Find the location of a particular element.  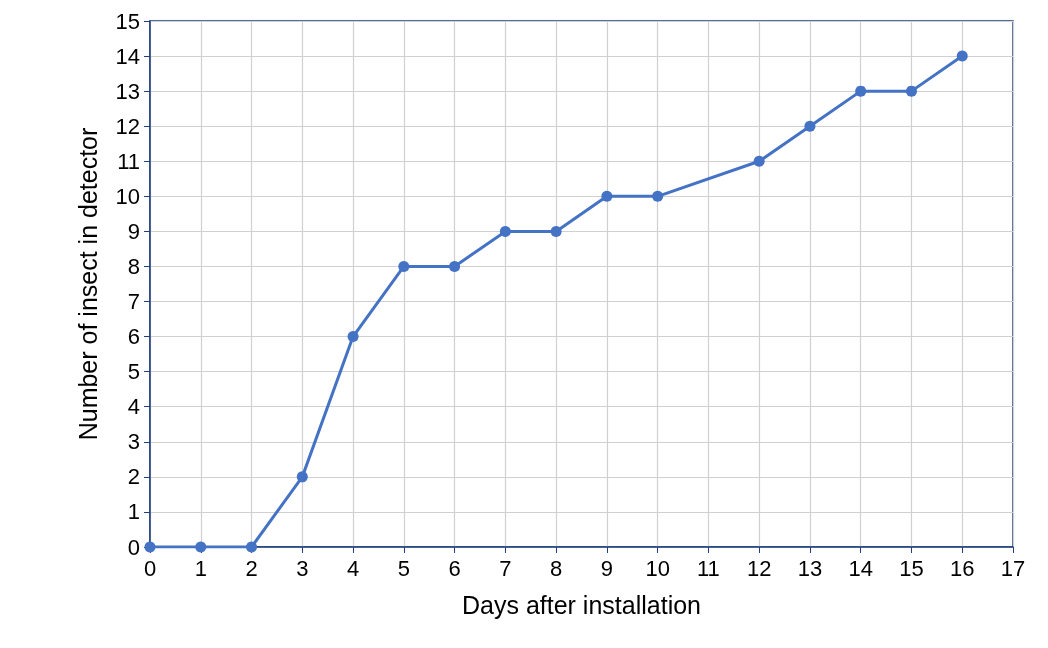

y-tick-label: 10 is located at coordinates (127, 196).